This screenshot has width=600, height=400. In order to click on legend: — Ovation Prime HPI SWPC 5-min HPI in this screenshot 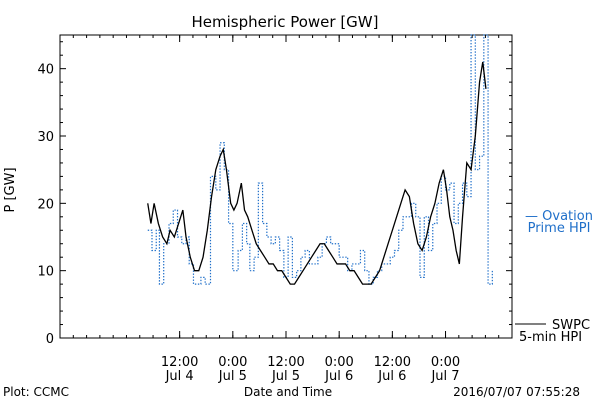, I will do `click(554, 277)`.